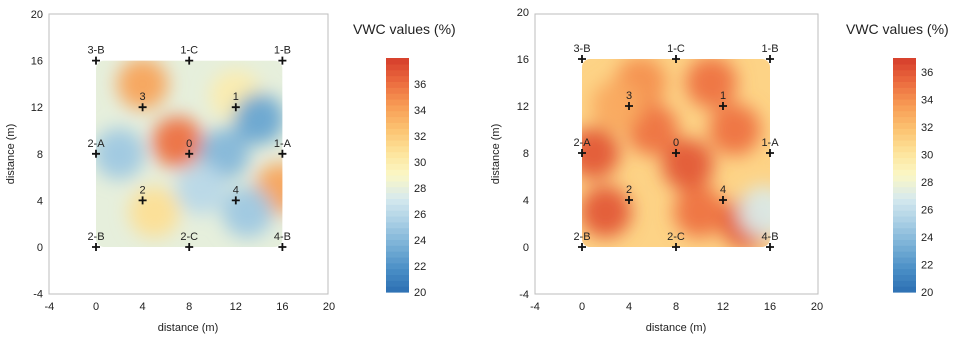 The width and height of the screenshot is (967, 342). What do you see at coordinates (189, 237) in the screenshot?
I see `sample-point-label: 2-C` at bounding box center [189, 237].